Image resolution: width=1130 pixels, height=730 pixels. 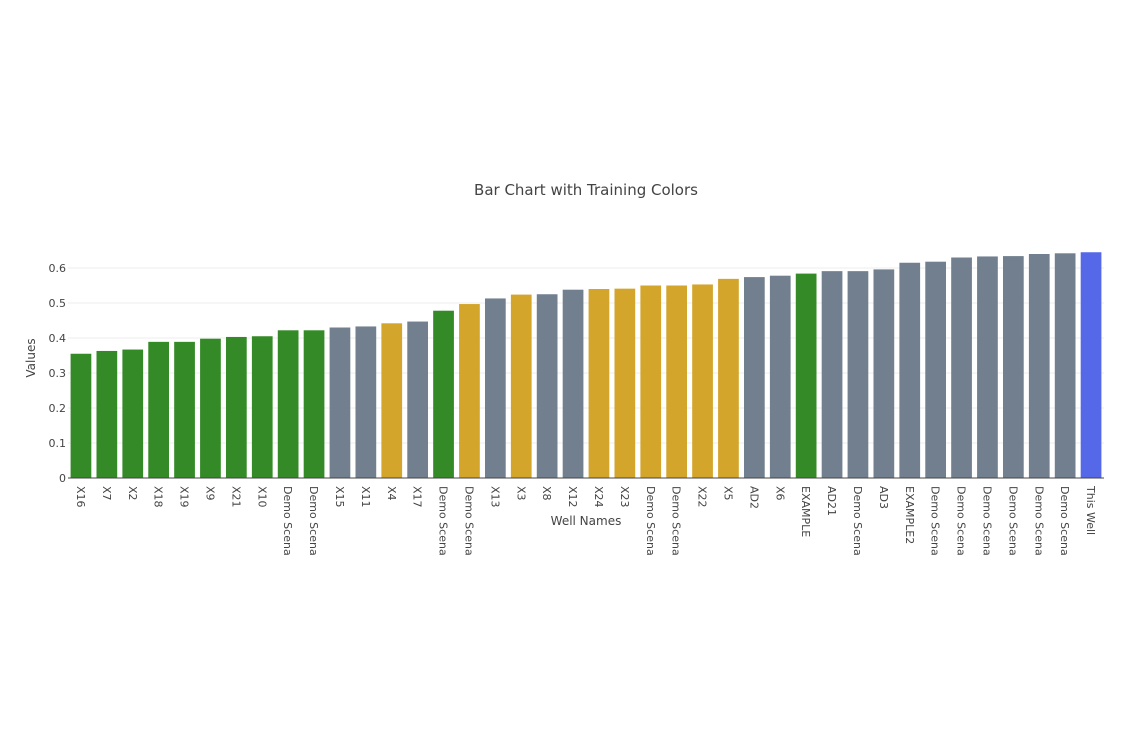 What do you see at coordinates (417, 497) in the screenshot?
I see `x-tick-label: X17` at bounding box center [417, 497].